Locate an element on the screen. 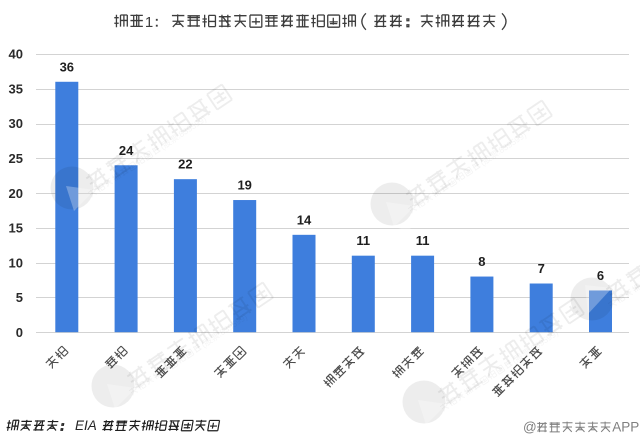  svg-text: APP is located at coordinates (625, 427).